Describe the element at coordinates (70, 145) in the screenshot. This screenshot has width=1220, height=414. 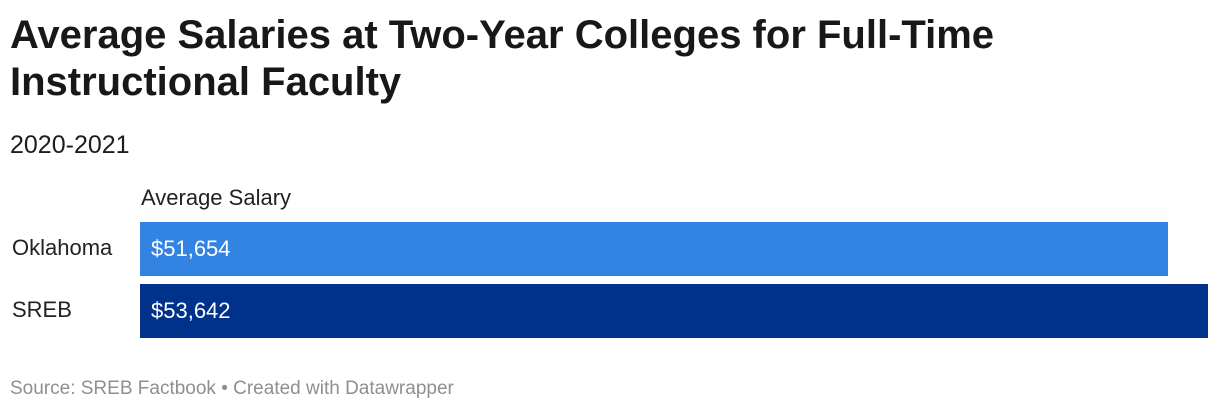
I see `chart-subtitle: 2020-2021` at that location.